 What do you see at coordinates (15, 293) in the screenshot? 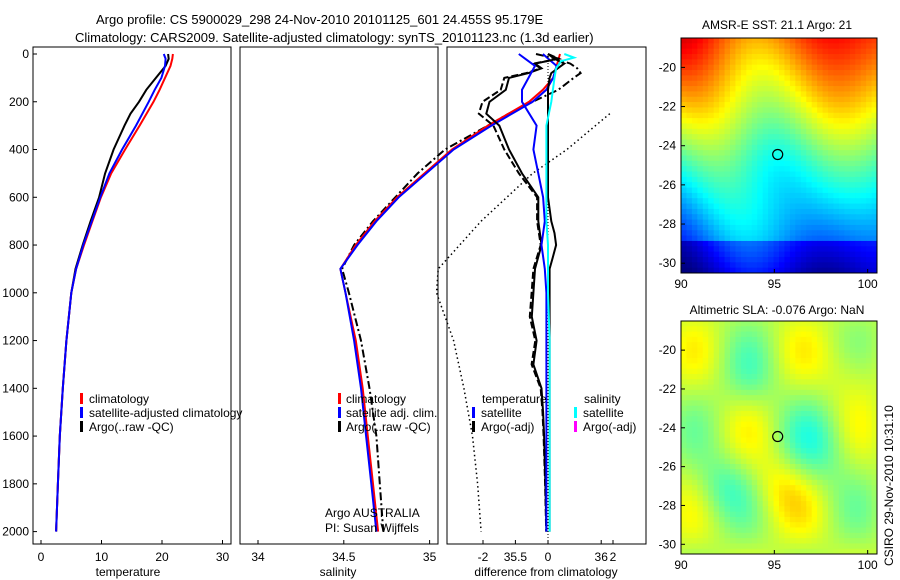
I see `y-tick-label: 1000` at bounding box center [15, 293].